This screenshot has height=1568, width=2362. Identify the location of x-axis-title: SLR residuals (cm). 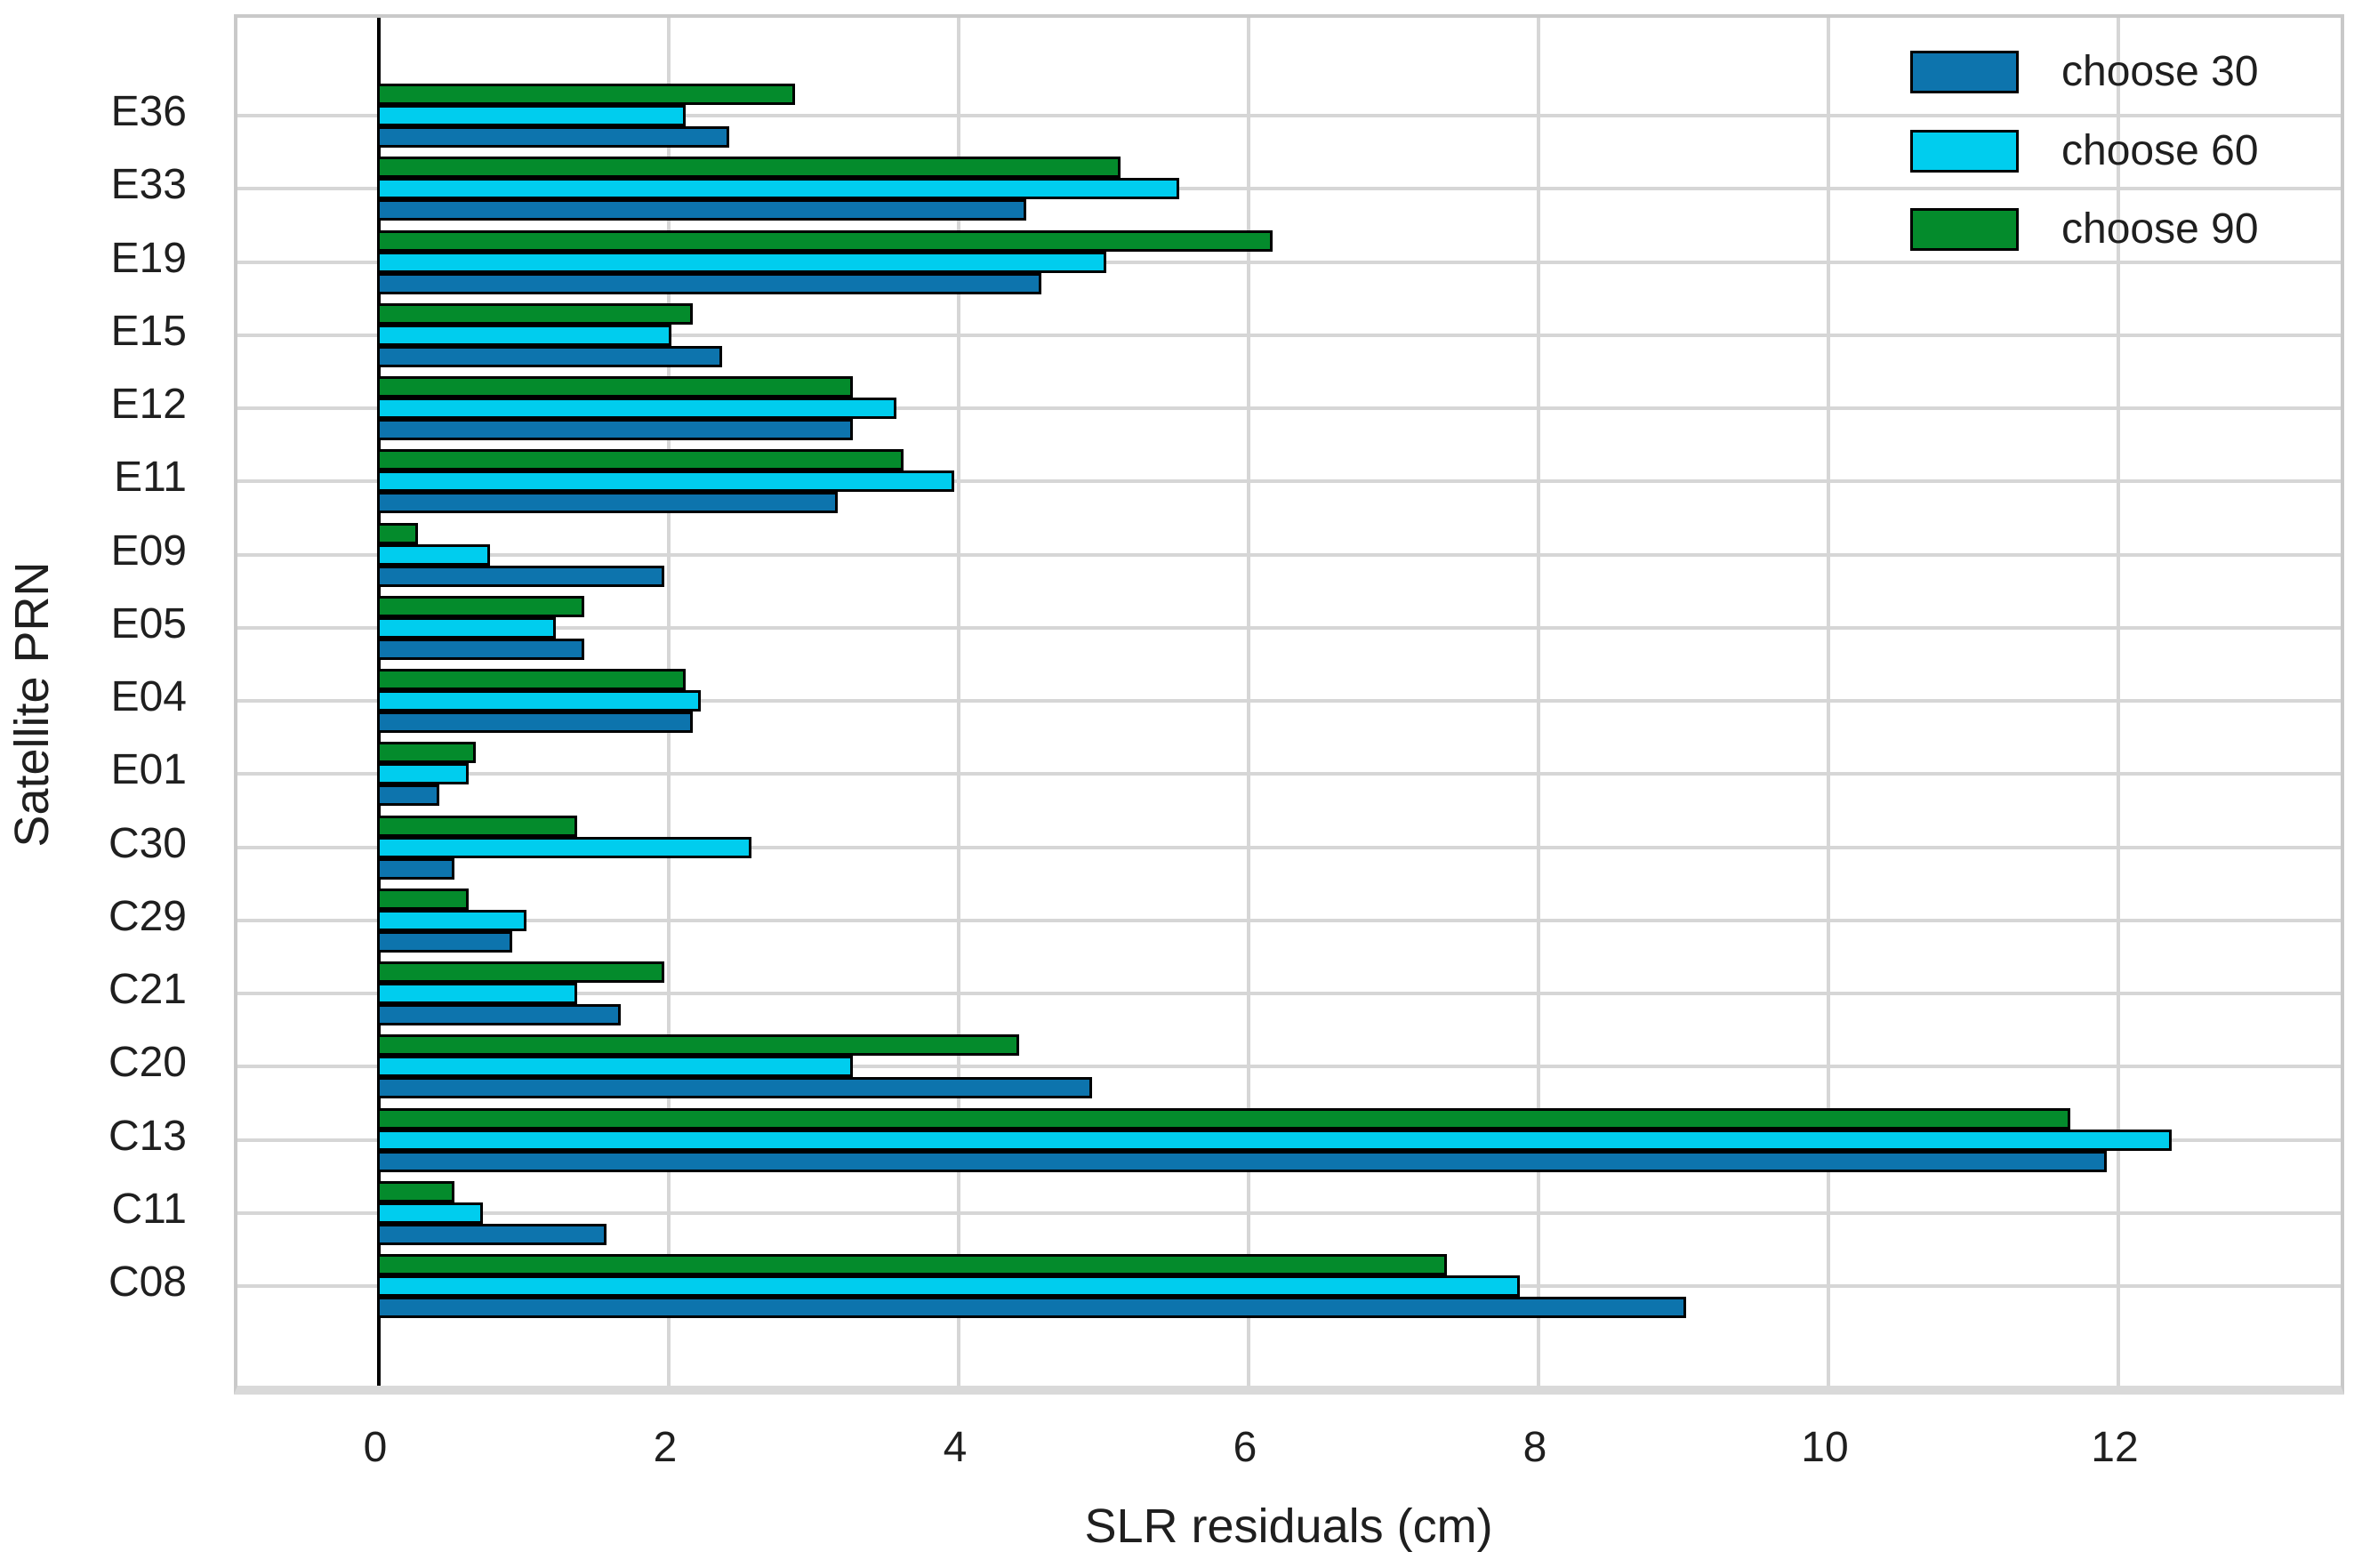
(1288, 1526).